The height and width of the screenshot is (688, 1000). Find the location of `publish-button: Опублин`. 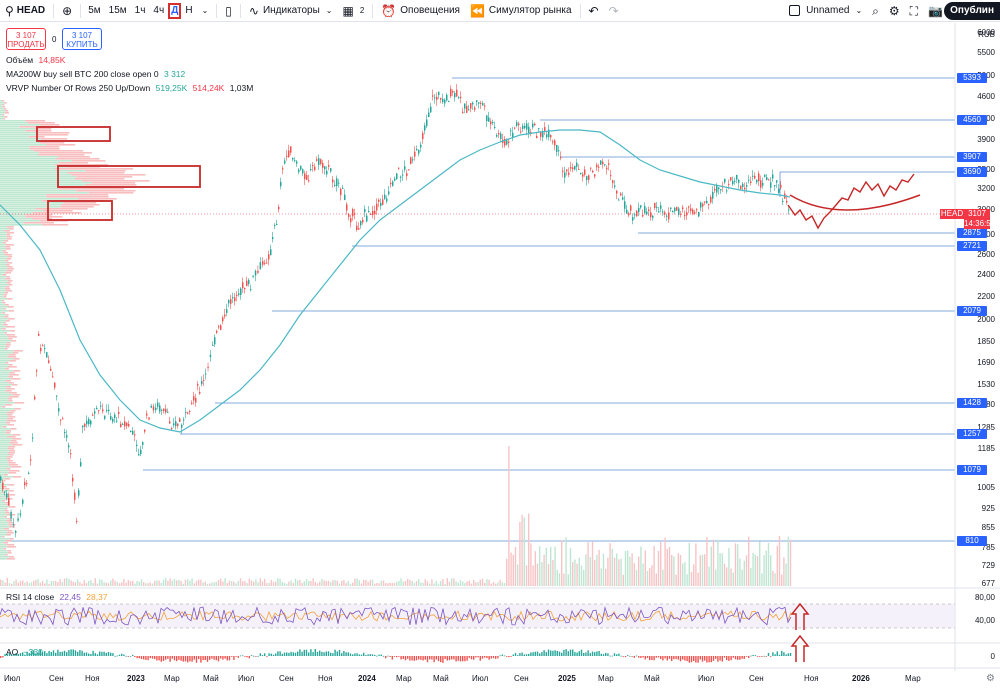

publish-button: Опублин is located at coordinates (972, 11).